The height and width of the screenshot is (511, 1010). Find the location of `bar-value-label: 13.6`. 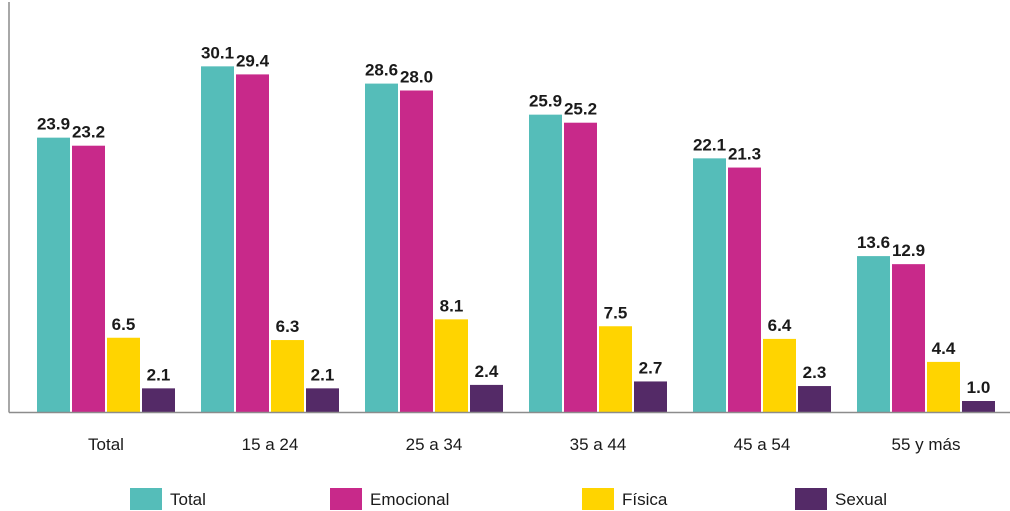

bar-value-label: 13.6 is located at coordinates (873, 242).